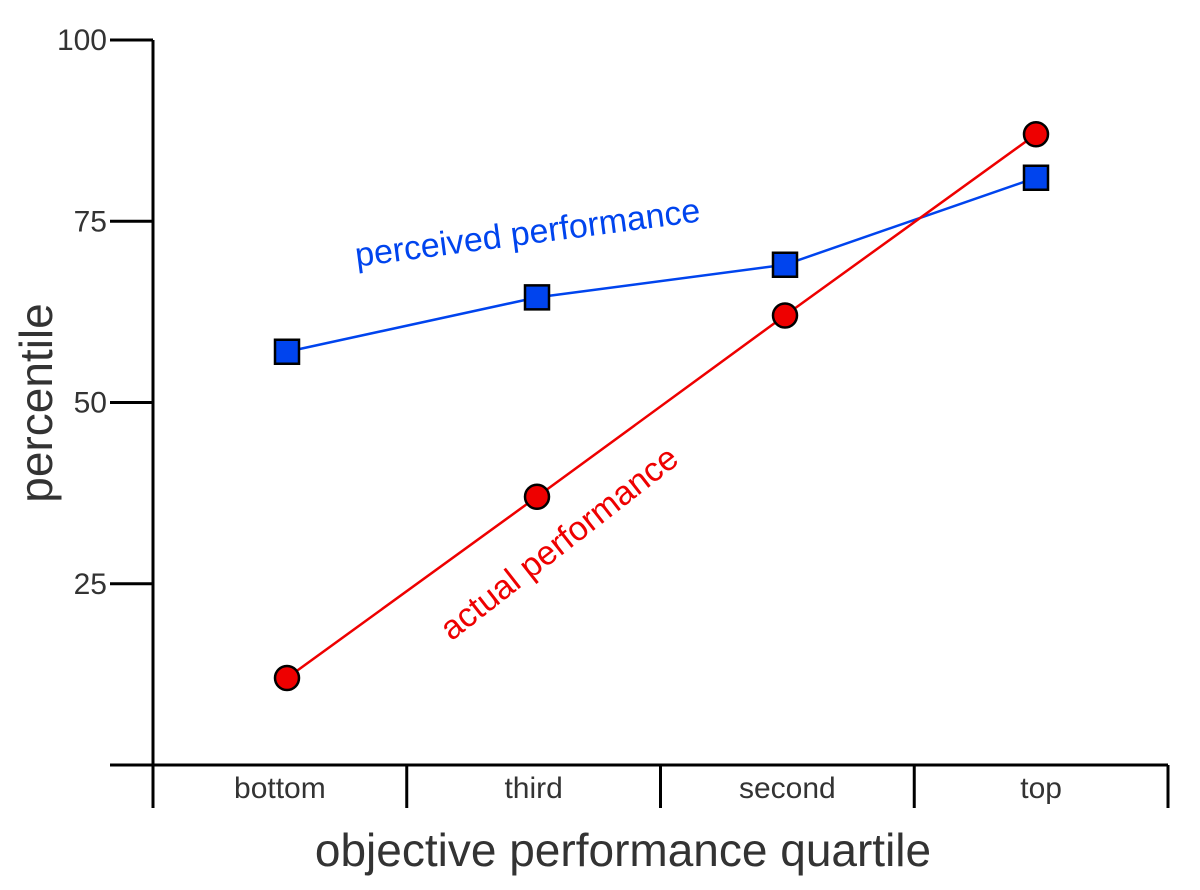  I want to click on y-axis-title: percentile, so click(36, 402).